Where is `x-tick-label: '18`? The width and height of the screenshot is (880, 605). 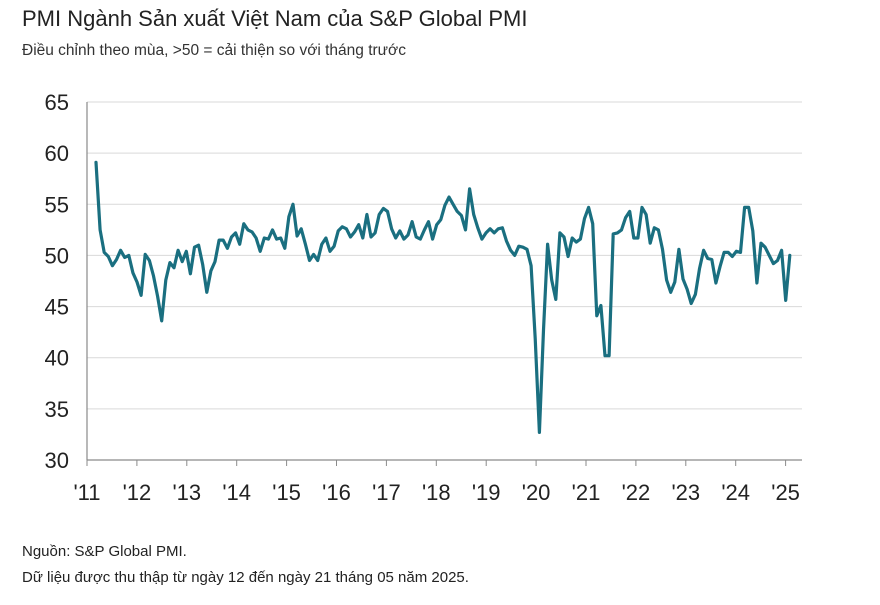
x-tick-label: '18 is located at coordinates (436, 492).